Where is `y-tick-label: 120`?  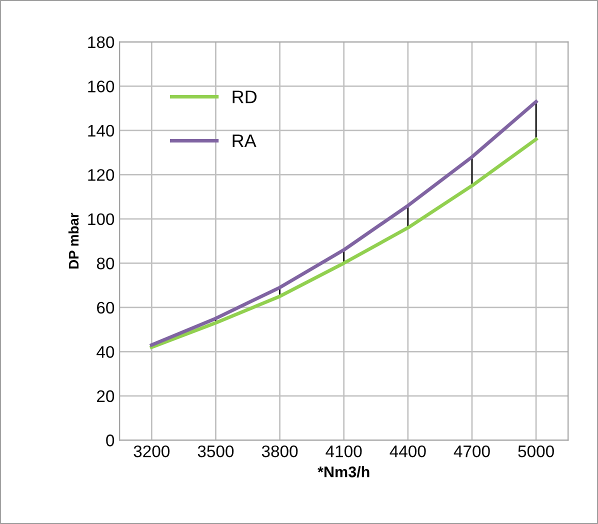
y-tick-label: 120 is located at coordinates (101, 175).